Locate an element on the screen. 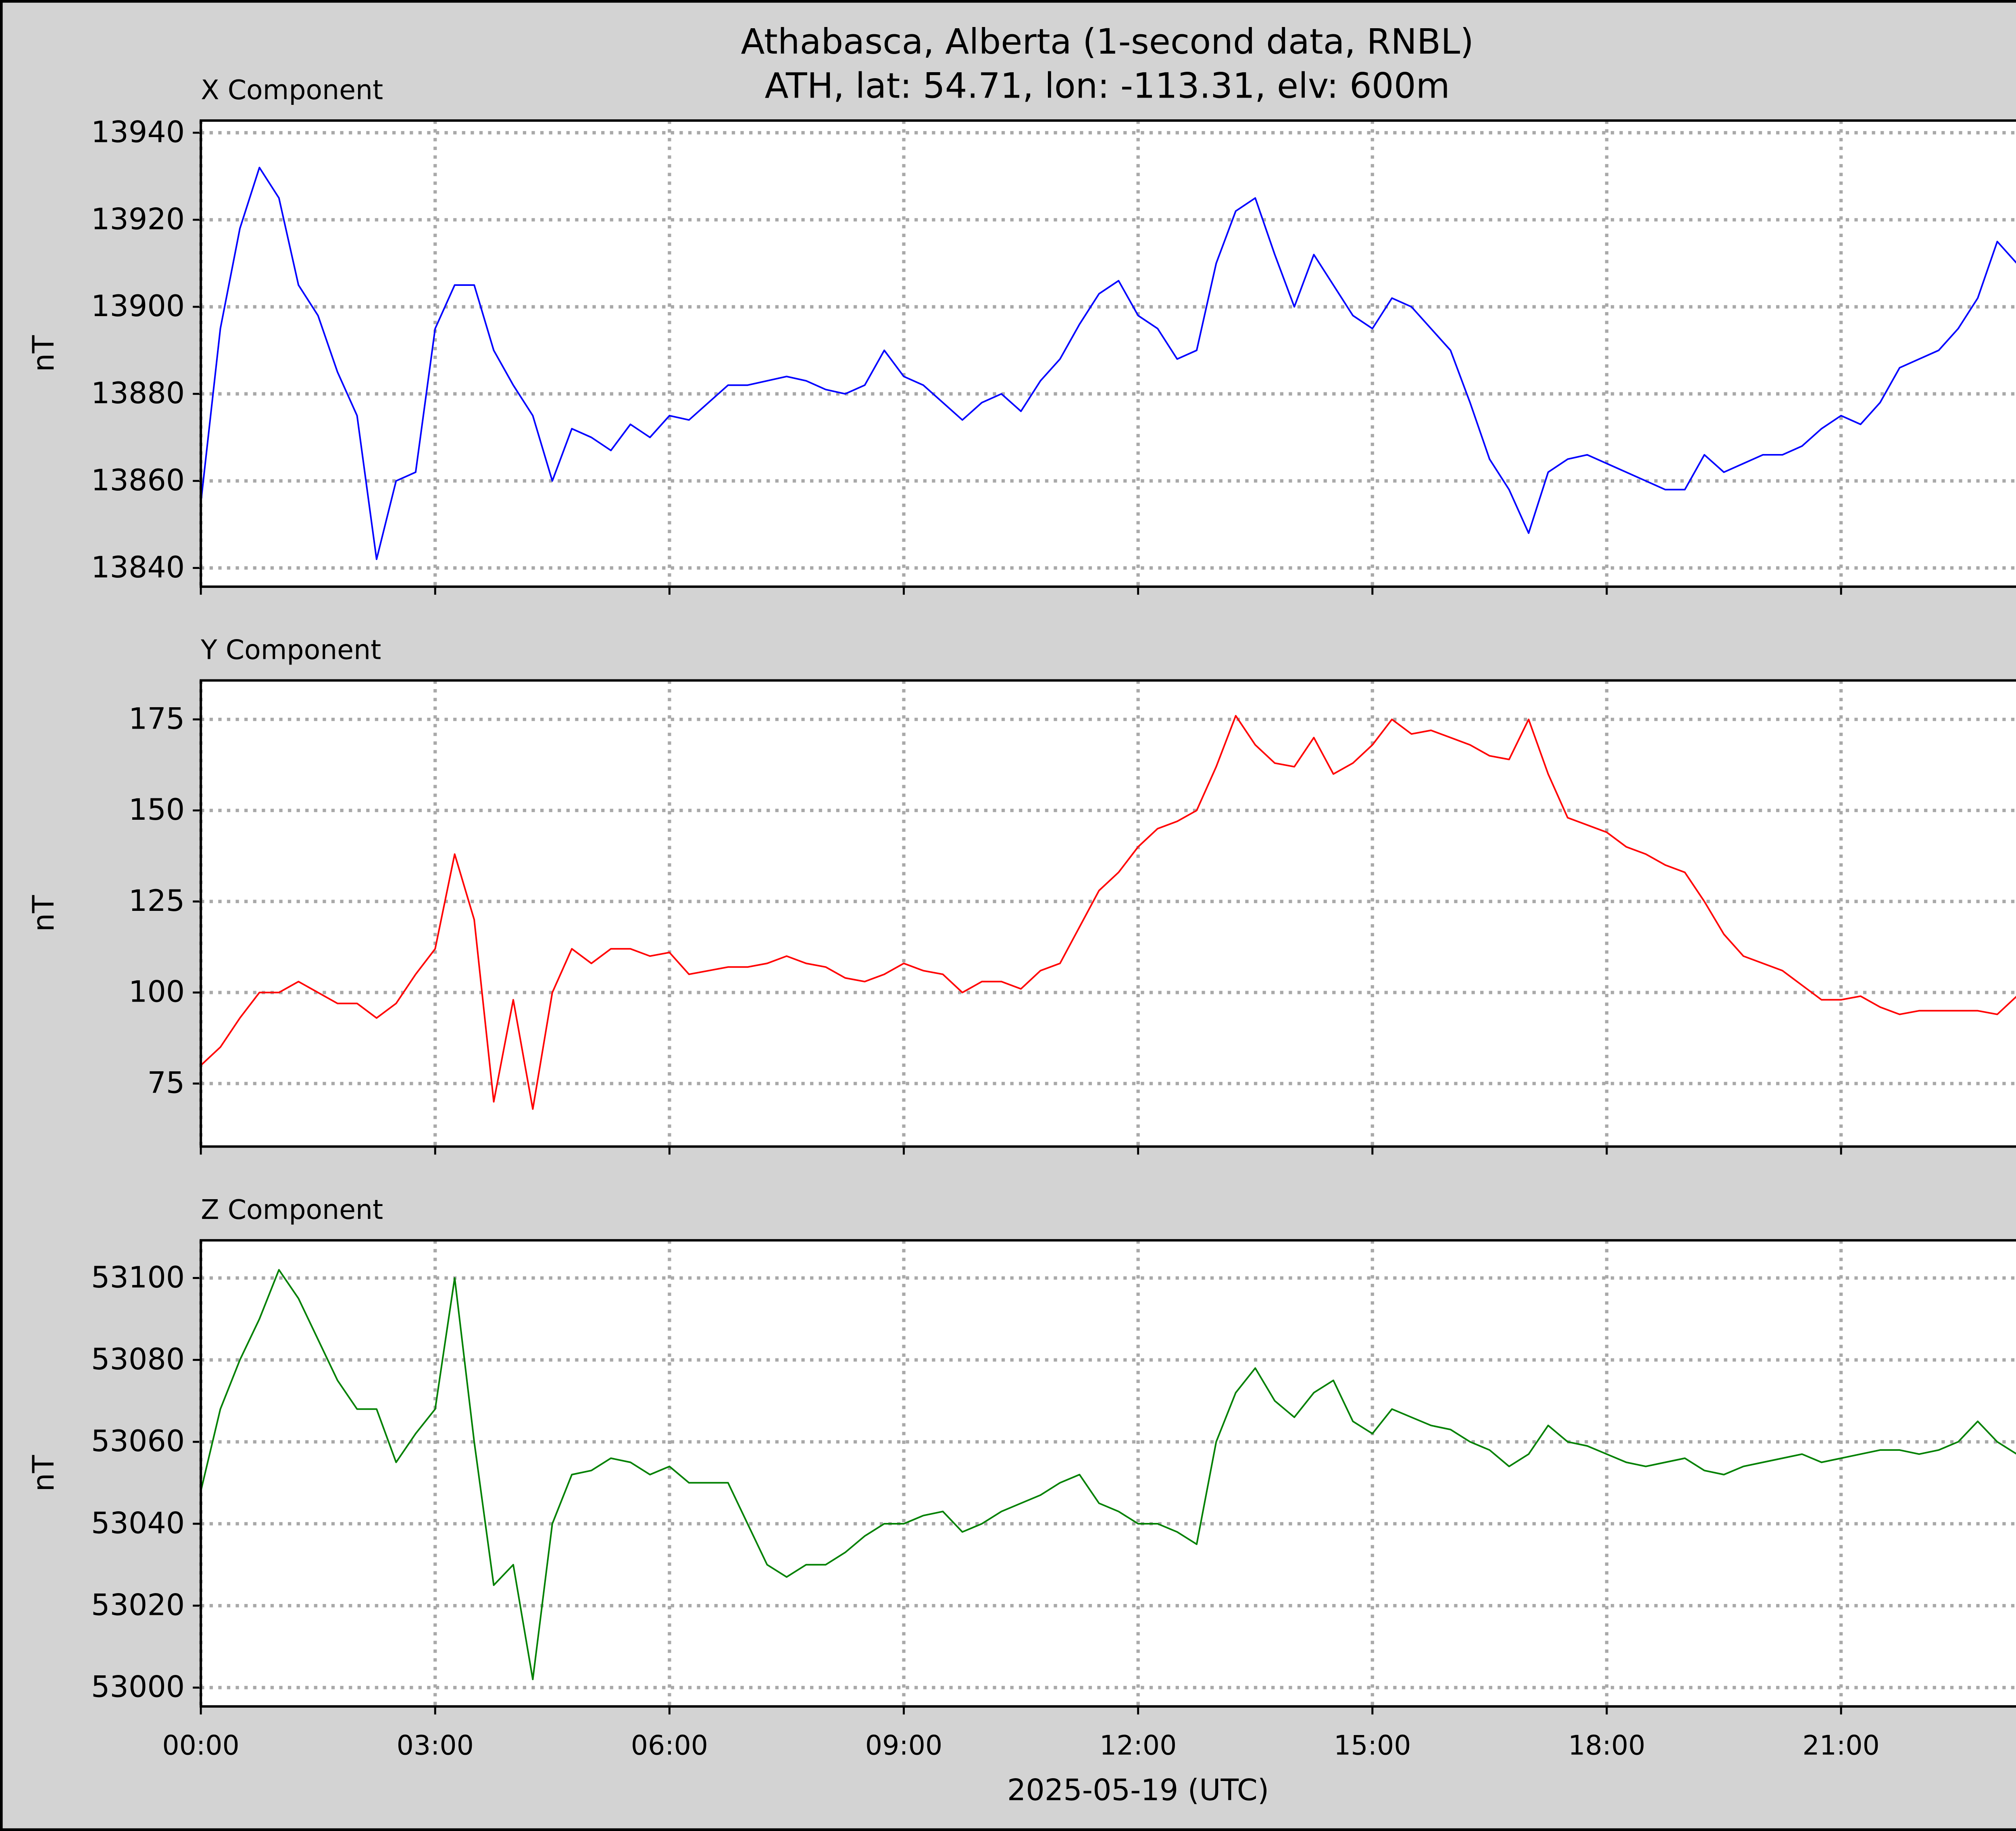  panel-title: X Component is located at coordinates (292, 90).